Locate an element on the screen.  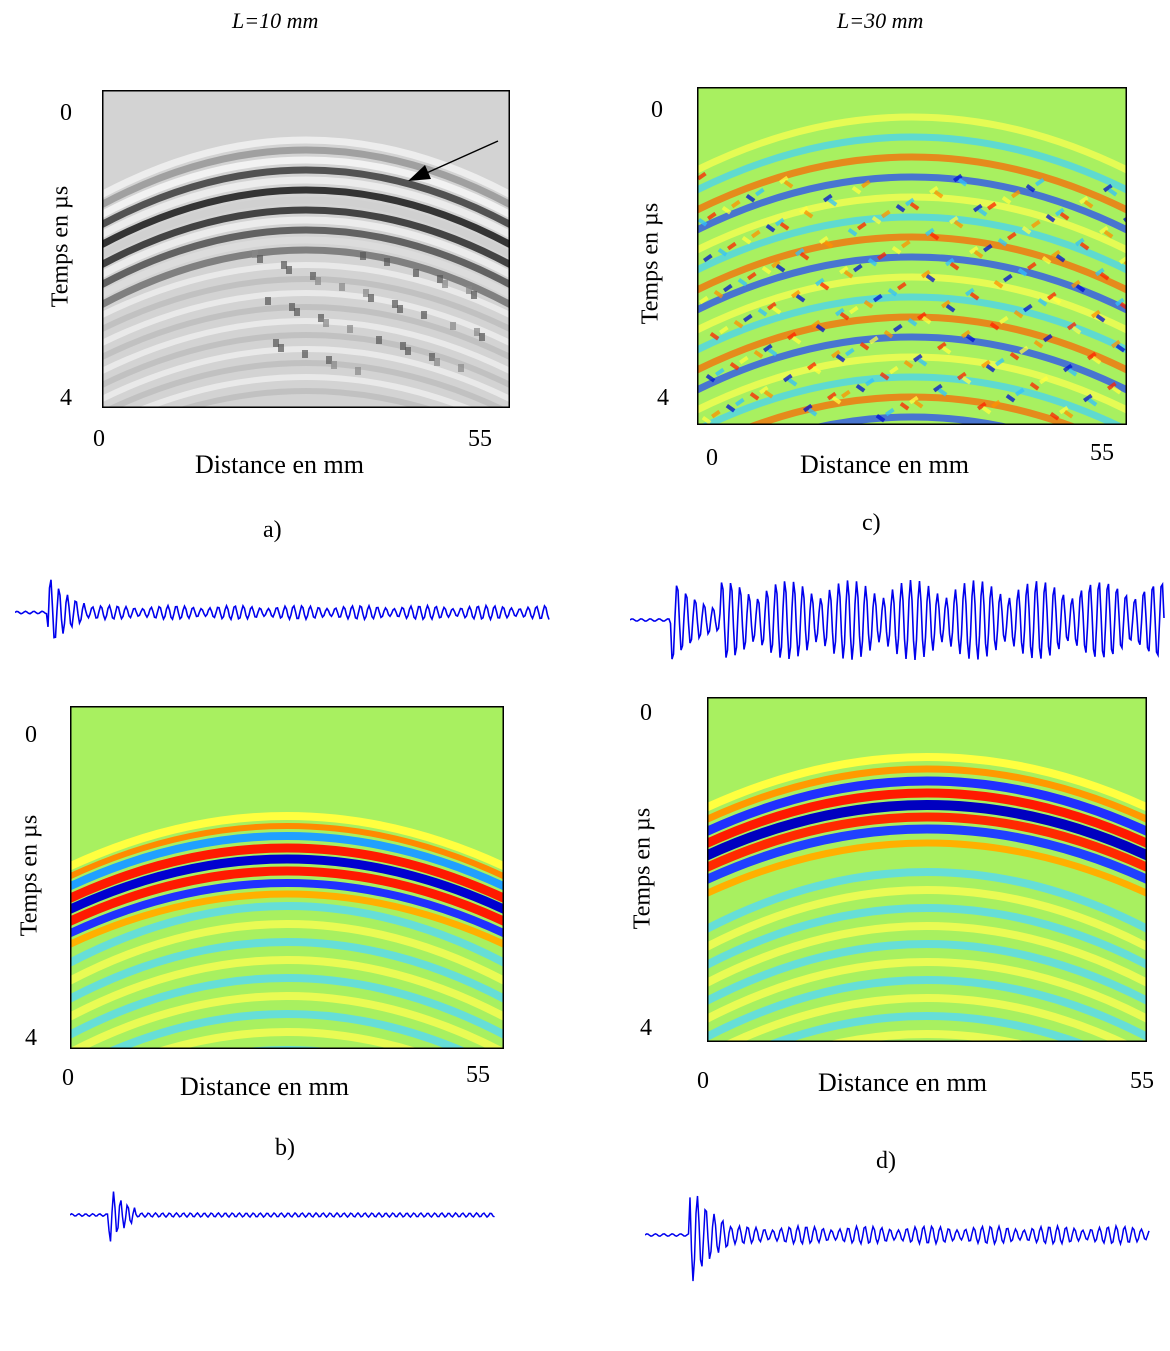
panel-a-ytick-0: 0 is located at coordinates (66, 113).